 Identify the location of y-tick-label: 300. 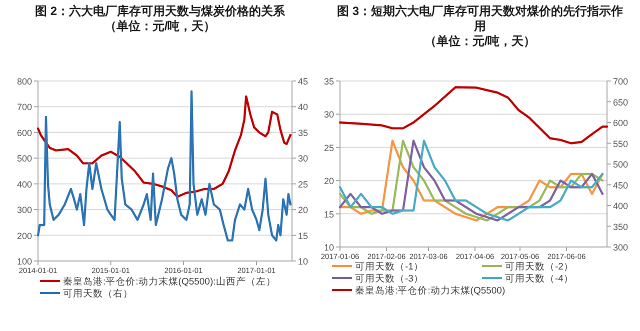
(24, 210).